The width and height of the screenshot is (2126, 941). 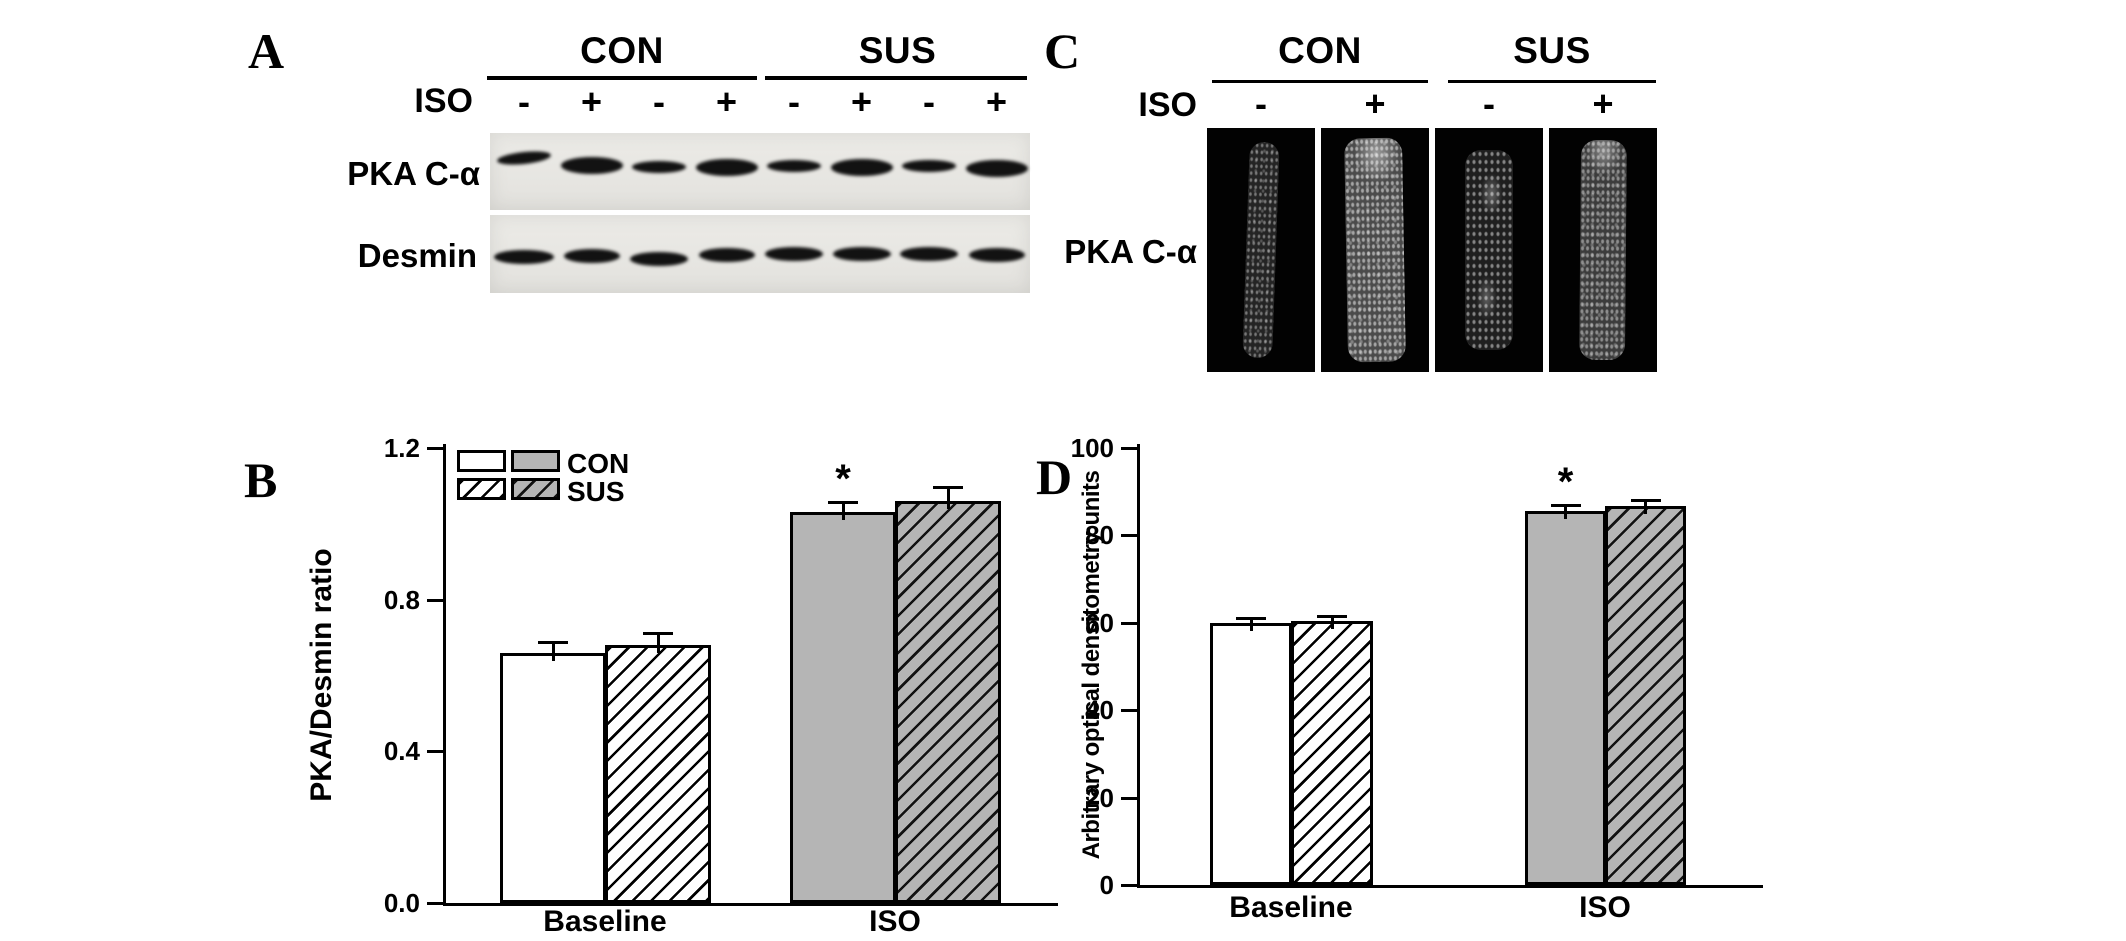 I want to click on micrograph-con-plus, so click(x=1375, y=250).